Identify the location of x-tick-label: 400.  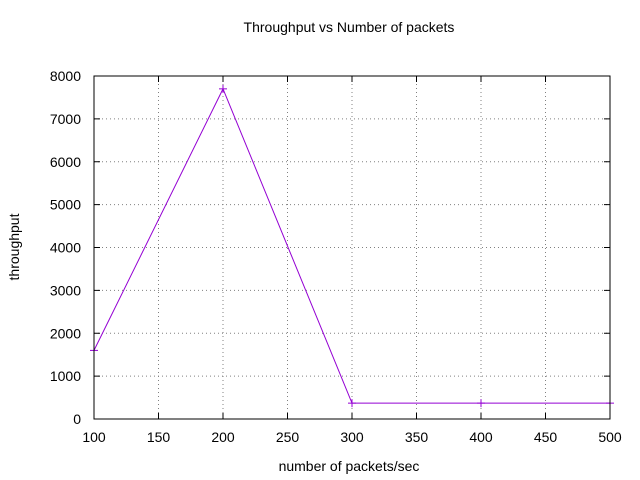
(481, 437).